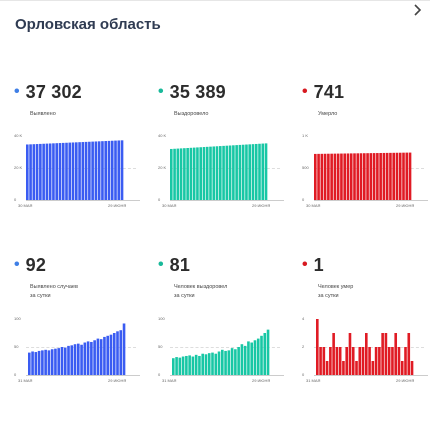 This screenshot has width=430, height=430. I want to click on y-tick-label: 100, so click(161, 318).